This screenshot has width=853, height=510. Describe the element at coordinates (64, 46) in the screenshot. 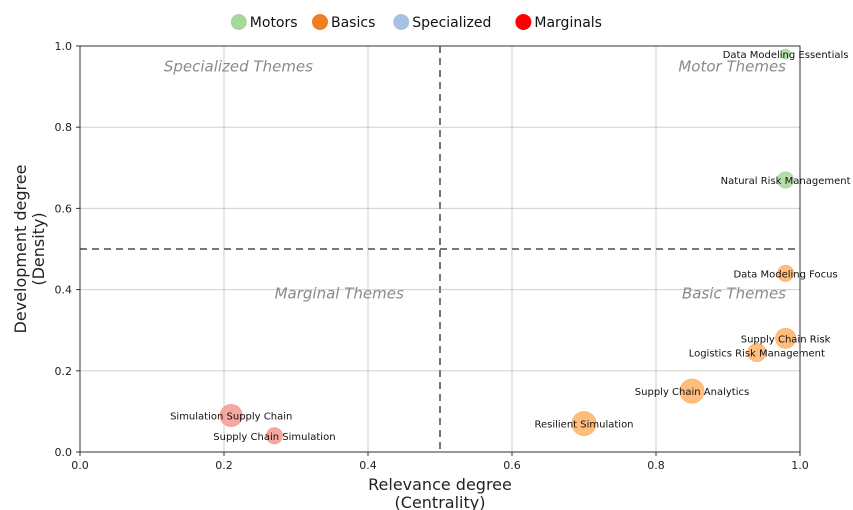

I see `y-tick-label: 1.0` at that location.